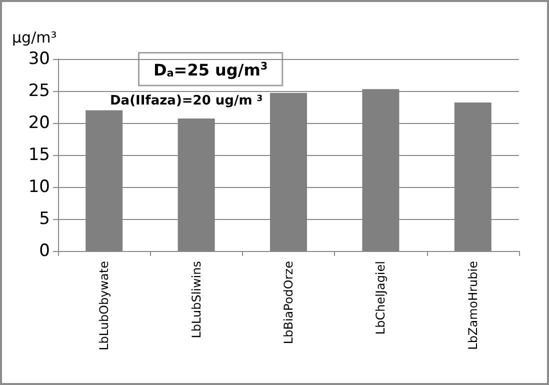 This screenshot has width=549, height=385. What do you see at coordinates (39, 187) in the screenshot?
I see `y-tick-label: 10` at bounding box center [39, 187].